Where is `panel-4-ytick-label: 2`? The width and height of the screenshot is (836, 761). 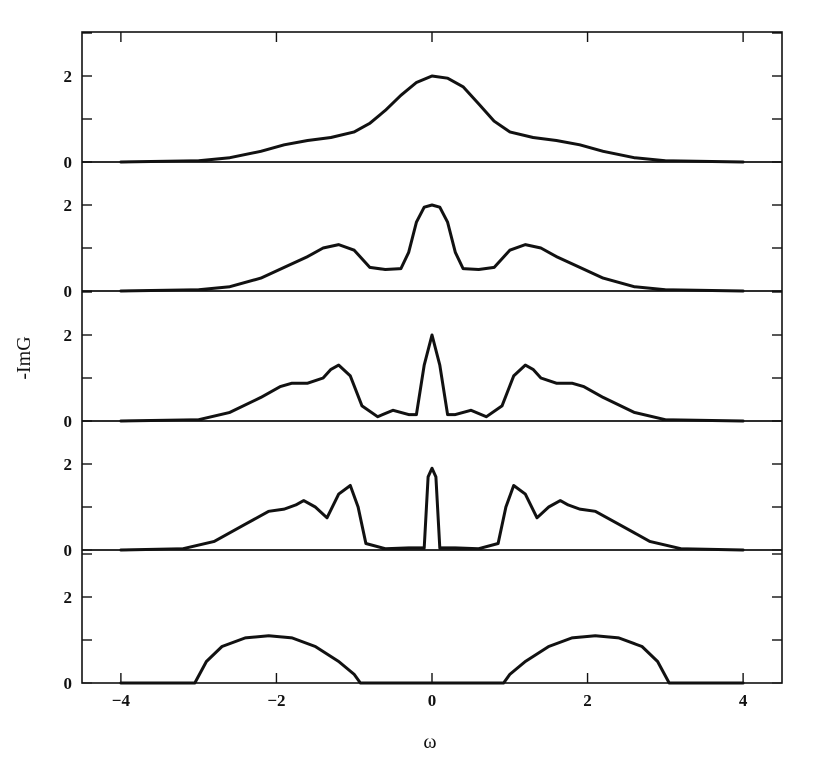 panel-4-ytick-label: 2 is located at coordinates (68, 464).